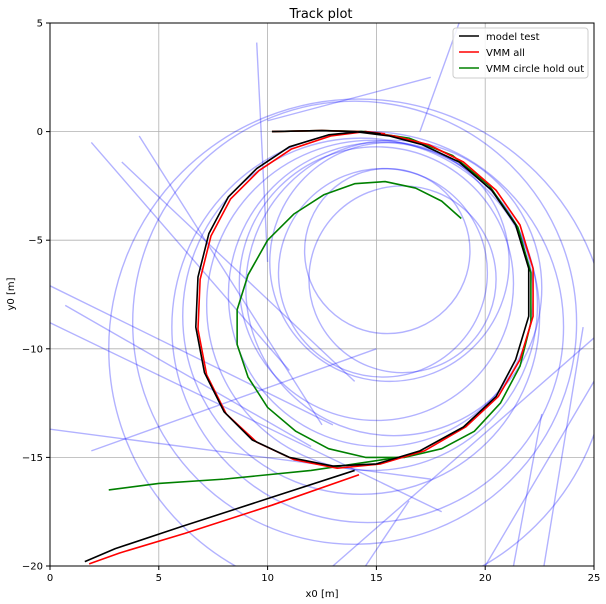  What do you see at coordinates (267, 578) in the screenshot?
I see `x-tick-label: 10` at bounding box center [267, 578].